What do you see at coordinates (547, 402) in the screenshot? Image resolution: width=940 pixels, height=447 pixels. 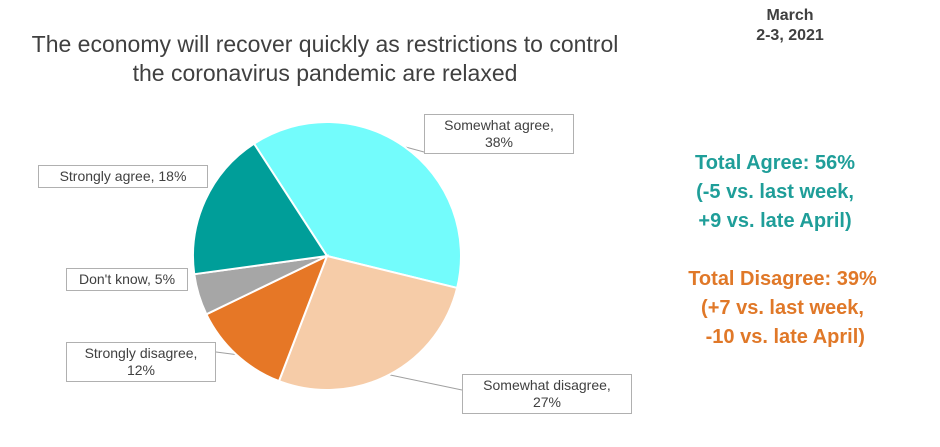 I see `slice-label-line: 27%` at bounding box center [547, 402].